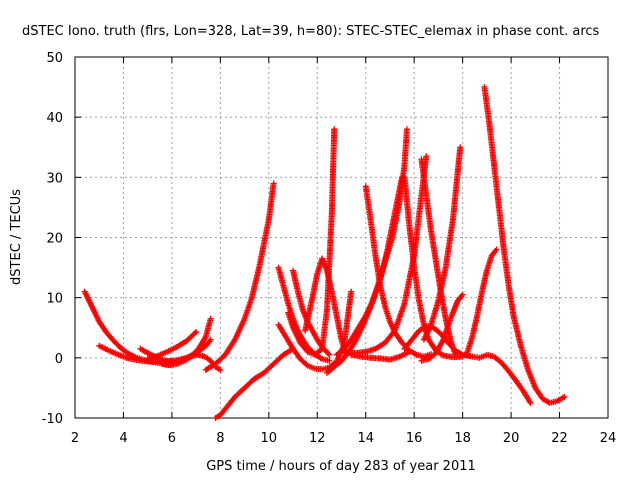 Image resolution: width=640 pixels, height=480 pixels. What do you see at coordinates (365, 438) in the screenshot?
I see `x-tick-label: 14` at bounding box center [365, 438].